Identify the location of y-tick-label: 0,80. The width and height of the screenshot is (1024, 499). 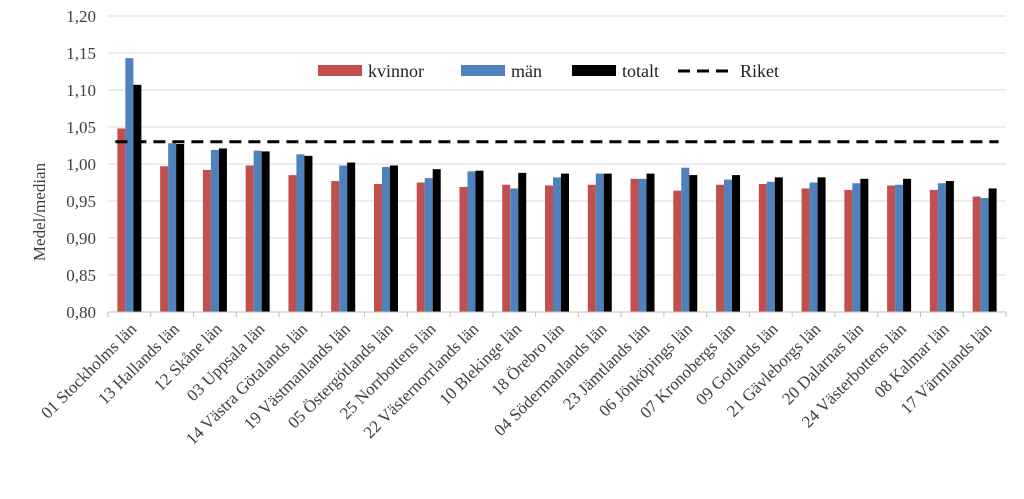
(81, 312).